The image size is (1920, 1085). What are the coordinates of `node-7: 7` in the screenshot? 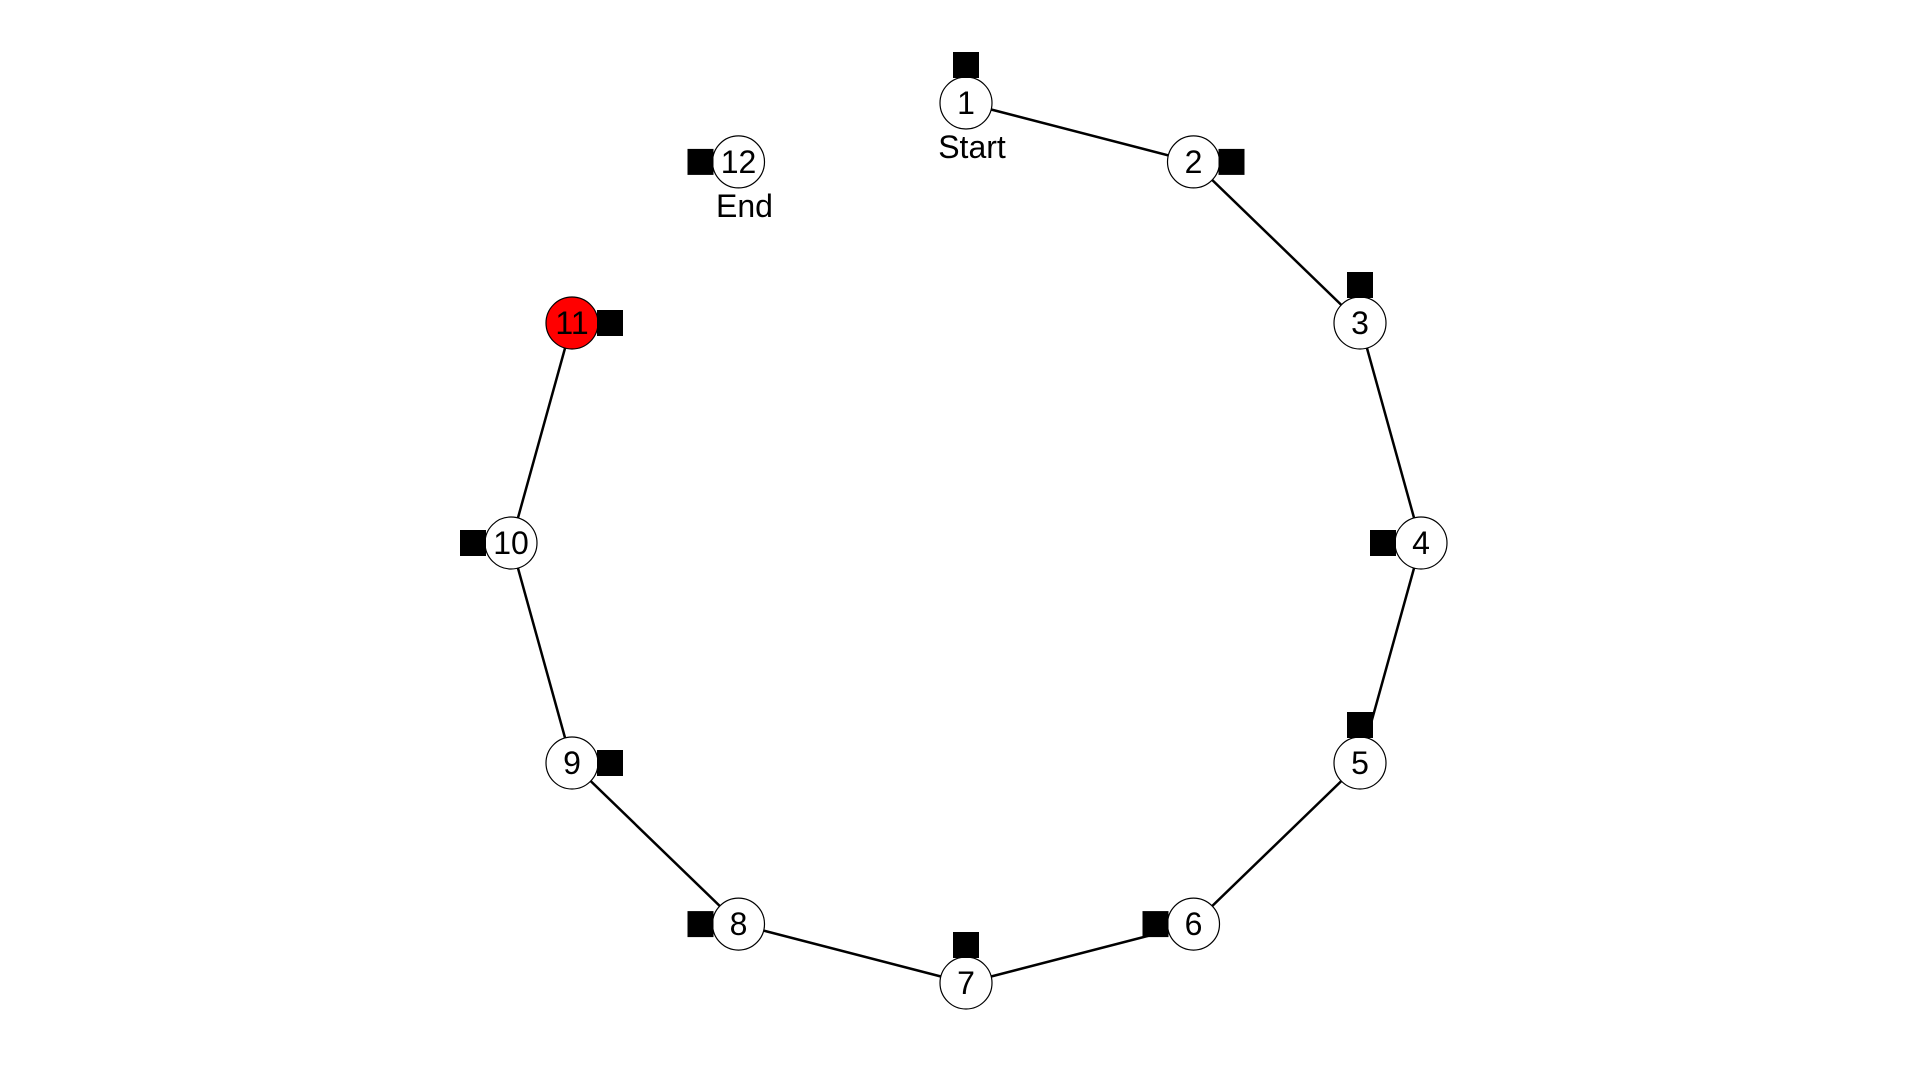 It's located at (966, 971).